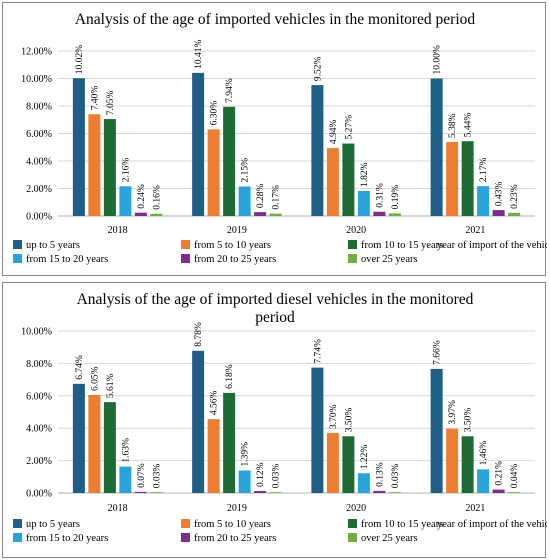  I want to click on bar-data-label: 7.74%, so click(318, 351).